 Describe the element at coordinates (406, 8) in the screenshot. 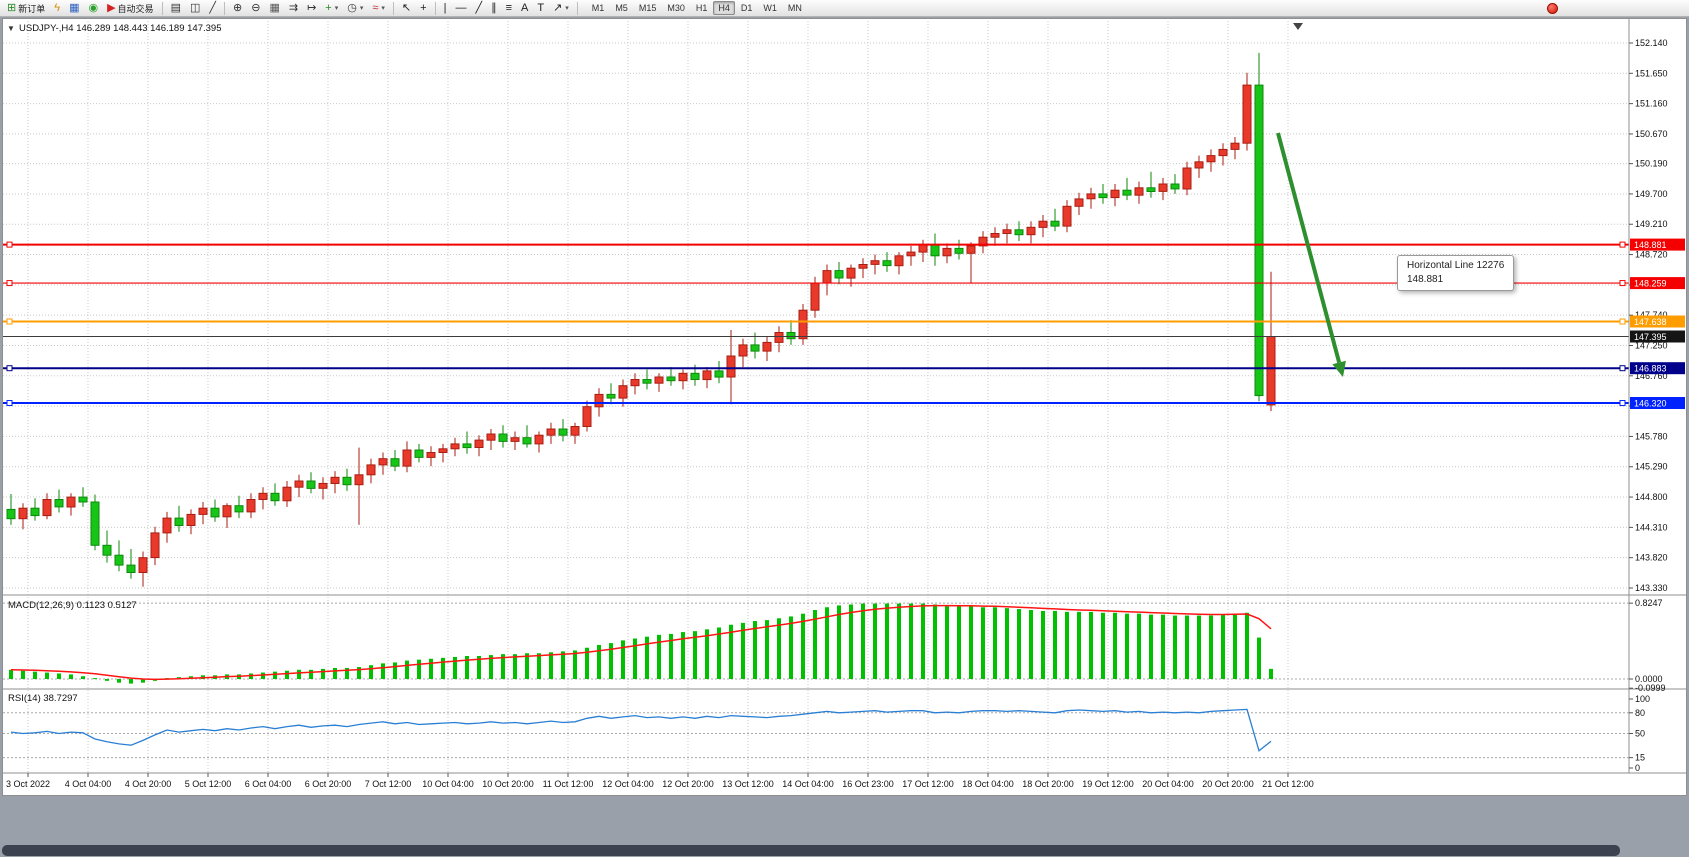

I see `cursor-tool-button: ↖` at that location.